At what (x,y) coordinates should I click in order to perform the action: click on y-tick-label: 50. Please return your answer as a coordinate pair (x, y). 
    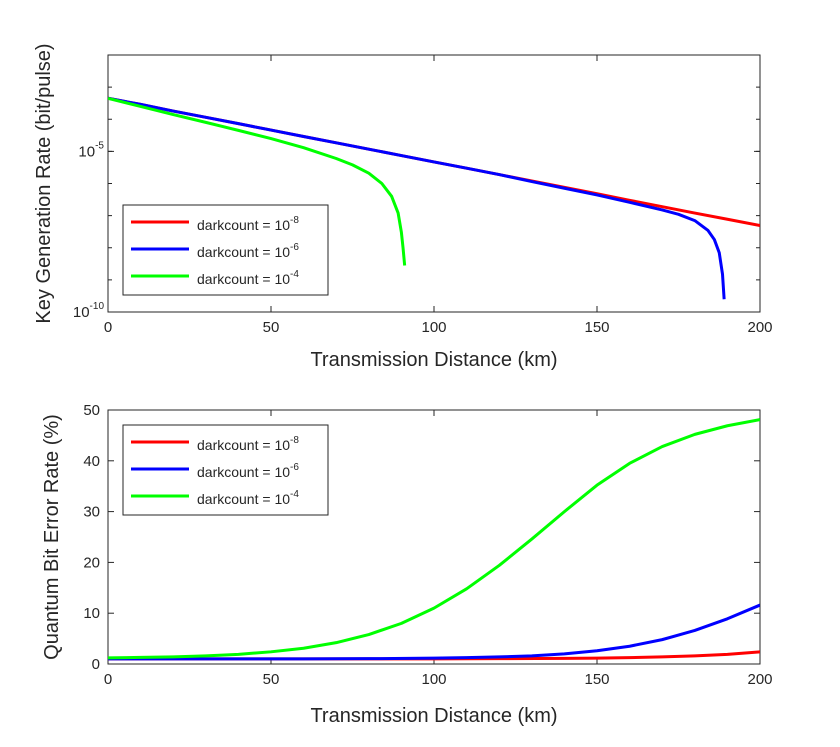
    Looking at the image, I should click on (91, 410).